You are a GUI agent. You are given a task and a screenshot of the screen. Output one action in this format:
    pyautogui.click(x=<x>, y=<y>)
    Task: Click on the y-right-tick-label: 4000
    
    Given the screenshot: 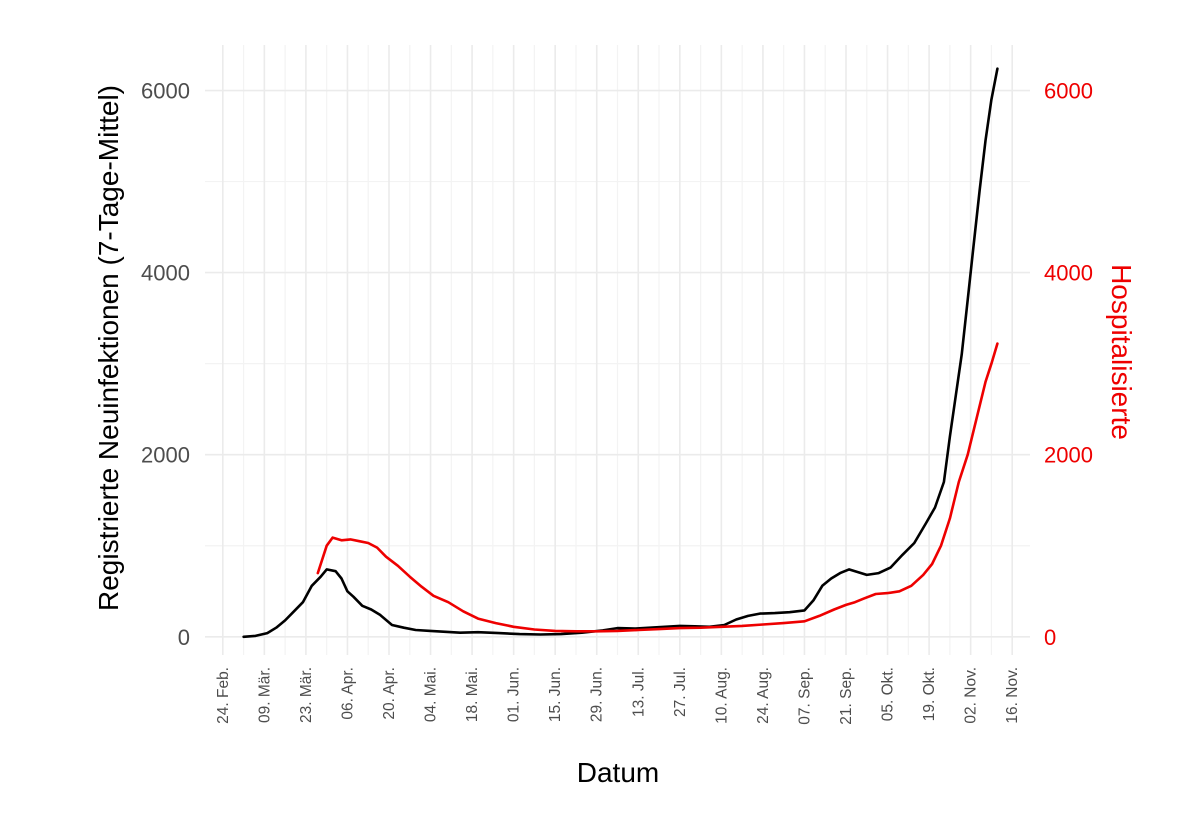 What is the action you would take?
    pyautogui.click(x=1068, y=273)
    